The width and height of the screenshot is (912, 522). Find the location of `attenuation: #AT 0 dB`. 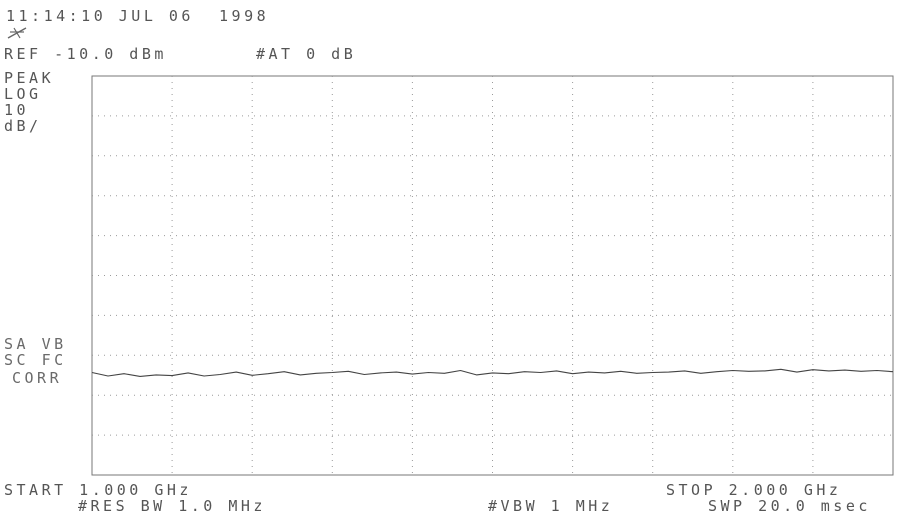

attenuation: #AT 0 dB is located at coordinates (306, 54).